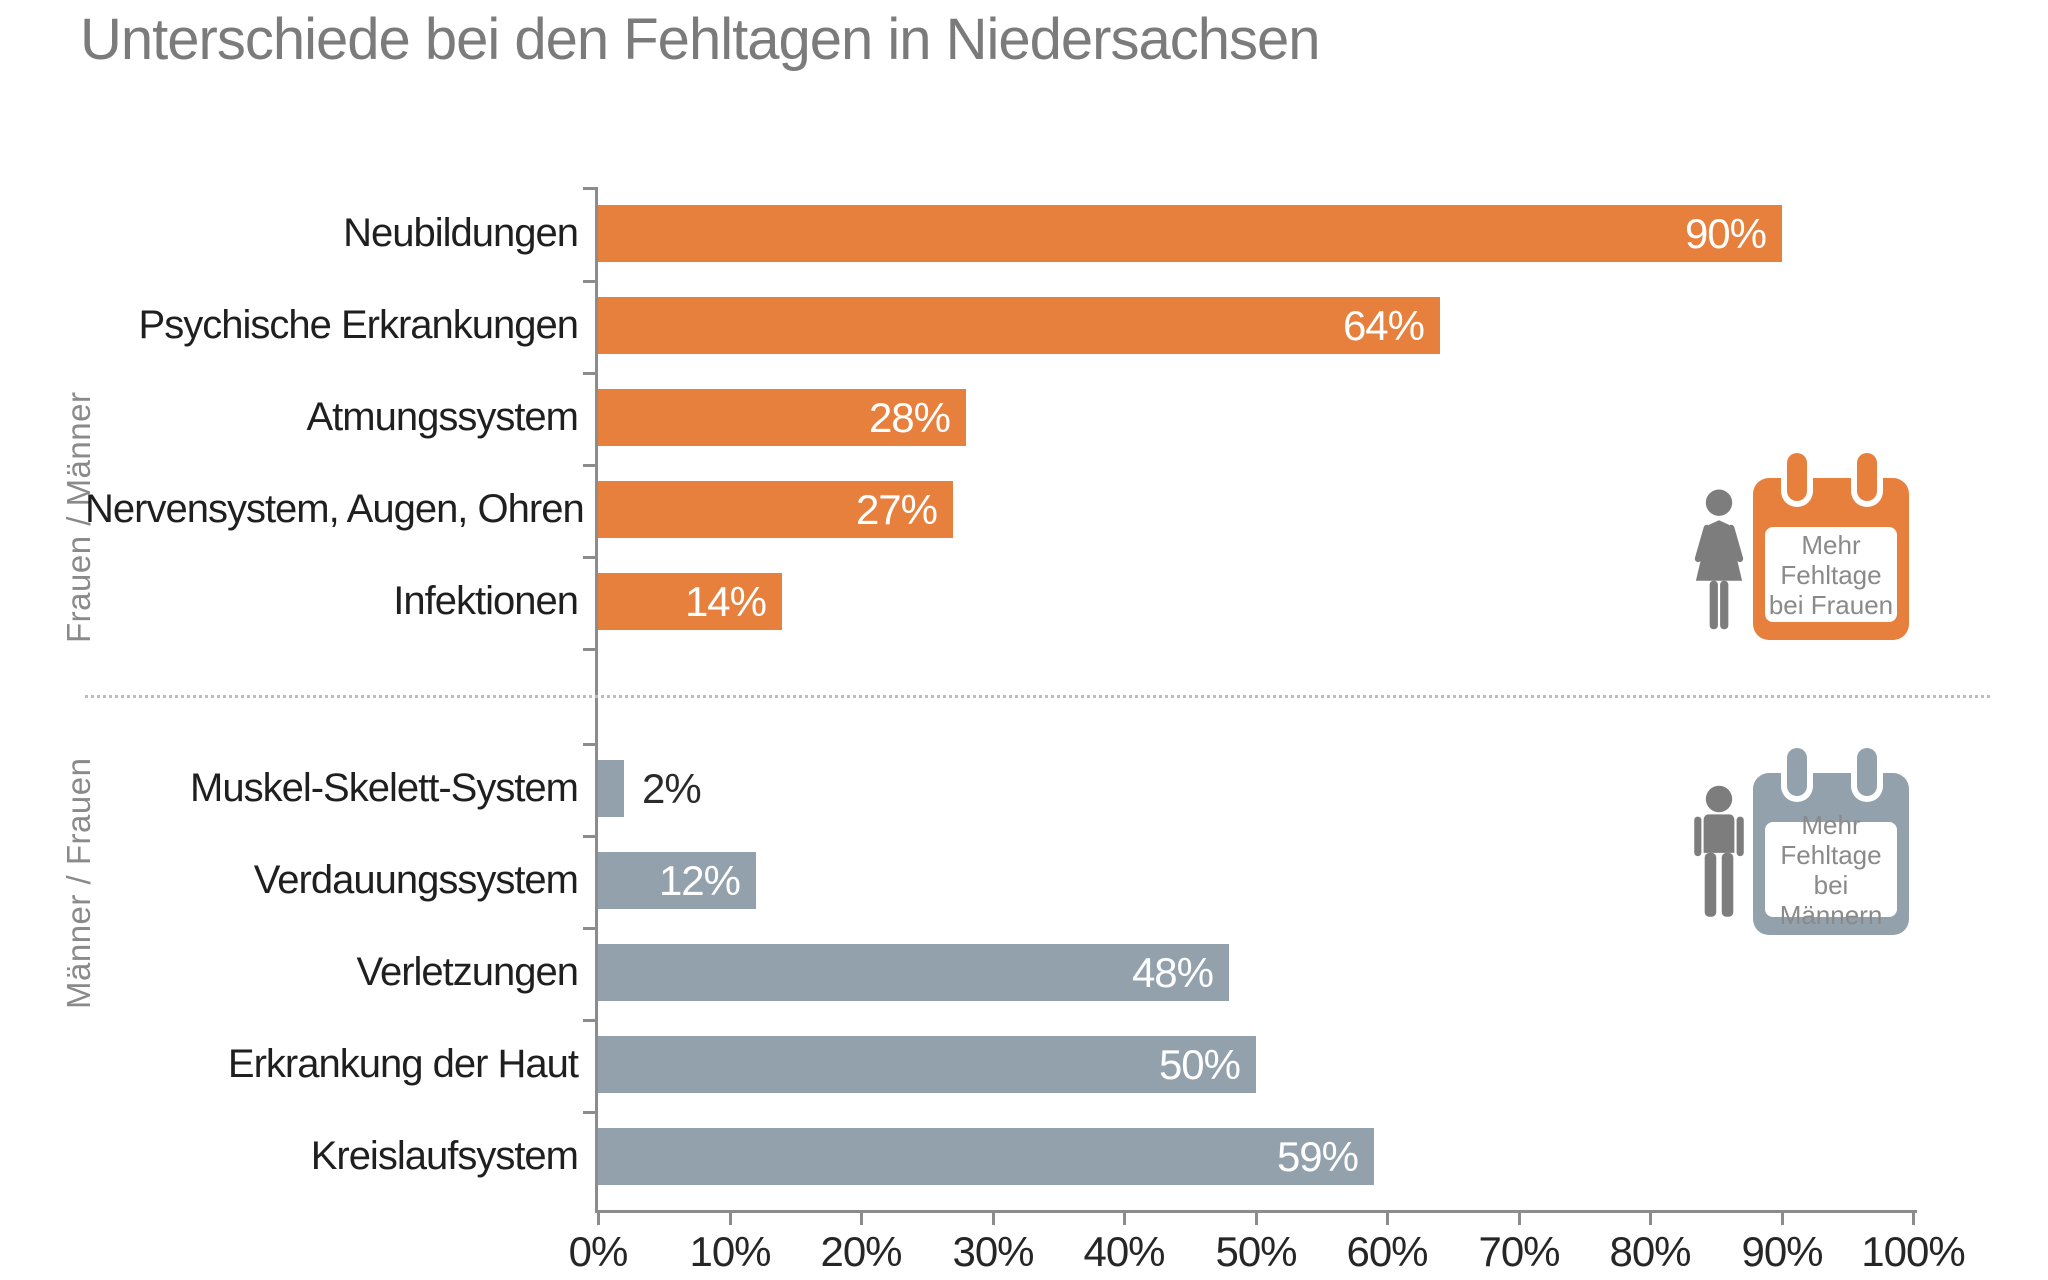 The image size is (2048, 1280). I want to click on bar-erkrankung-der-haut: 50%, so click(927, 1064).